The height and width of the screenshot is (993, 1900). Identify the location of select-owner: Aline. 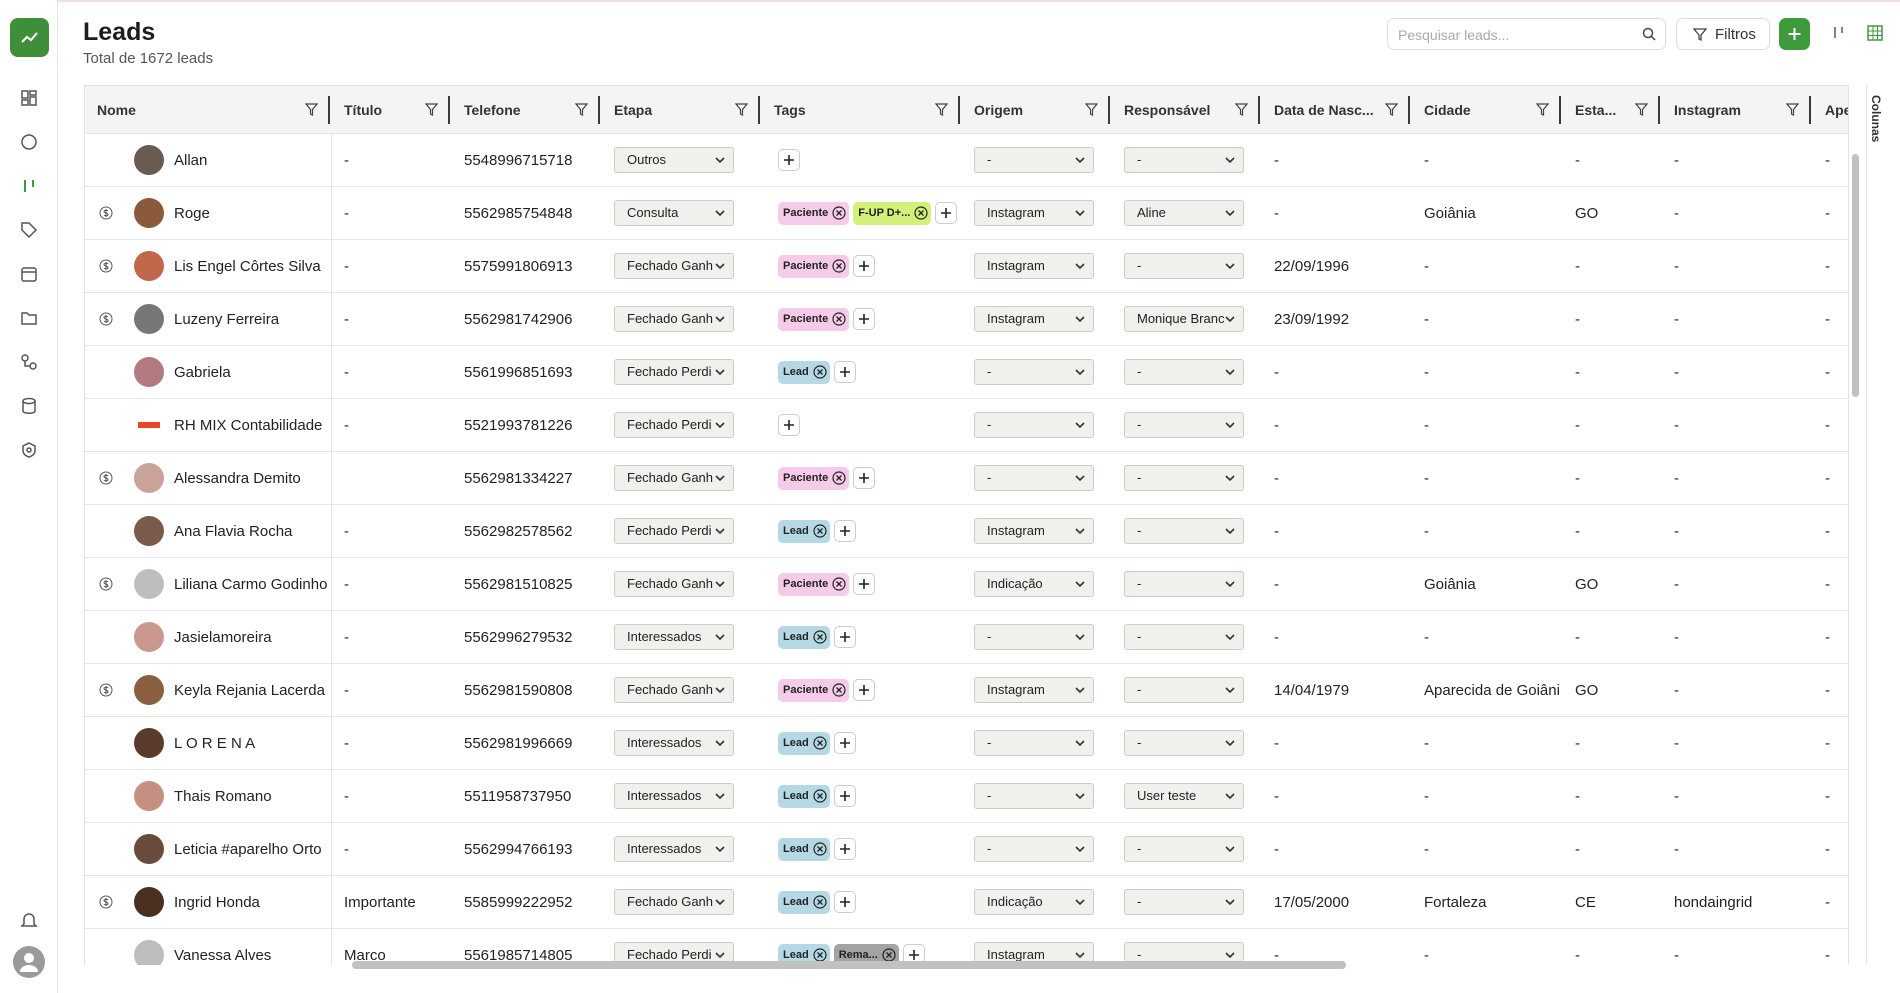
(1184, 213).